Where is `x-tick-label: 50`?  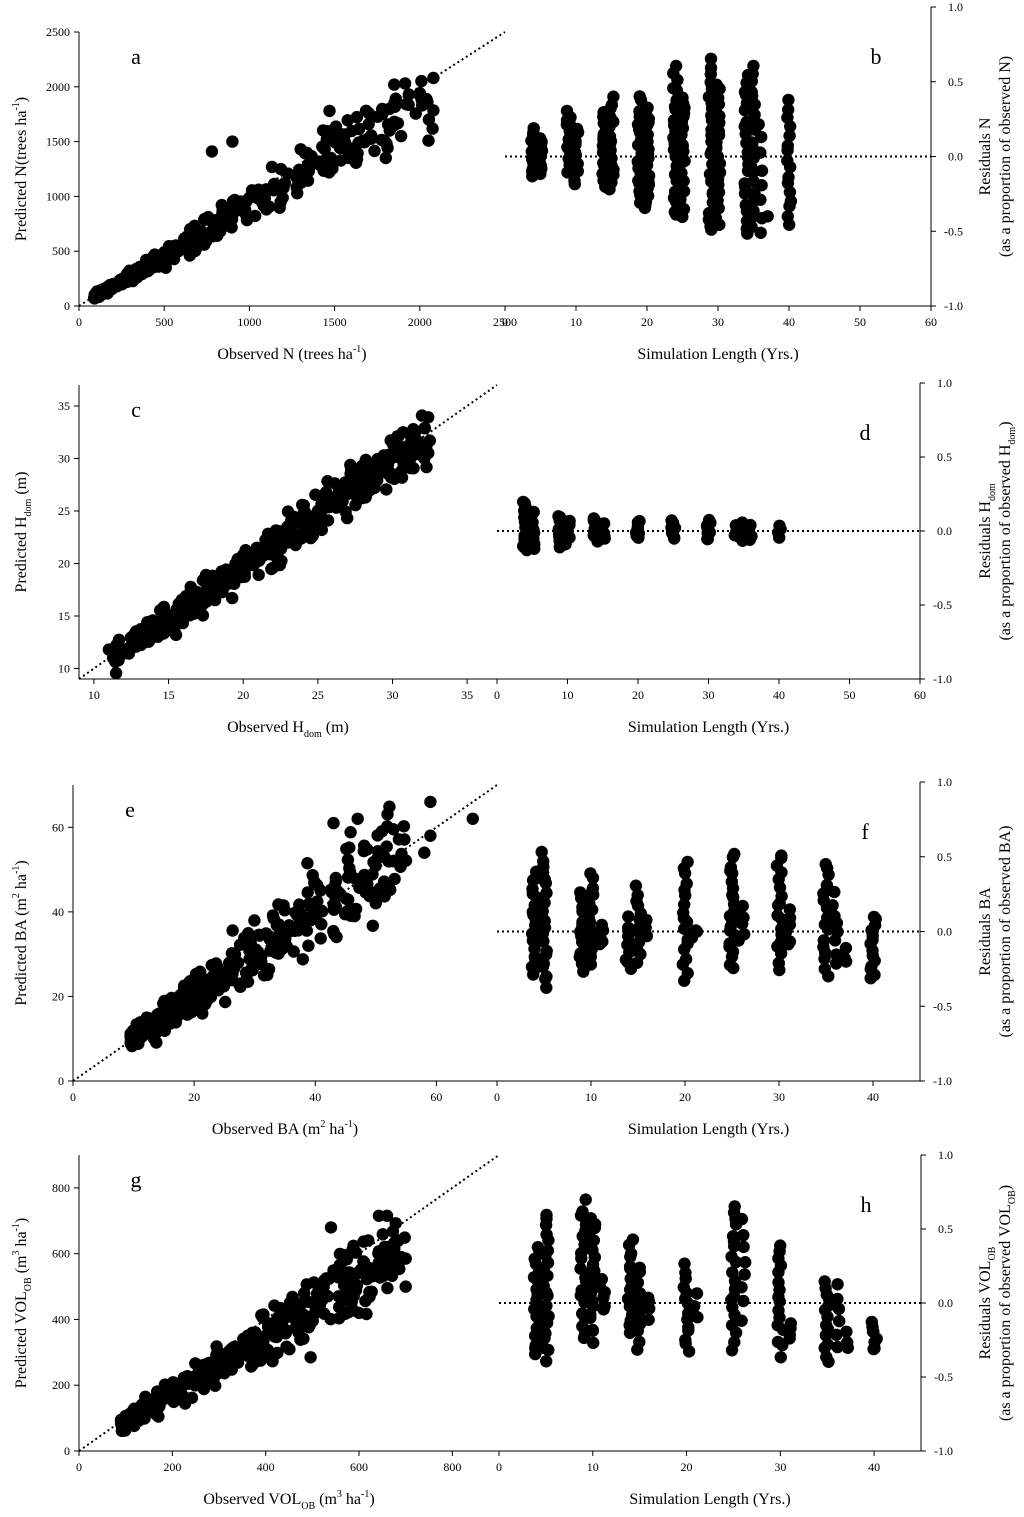 x-tick-label: 50 is located at coordinates (850, 695).